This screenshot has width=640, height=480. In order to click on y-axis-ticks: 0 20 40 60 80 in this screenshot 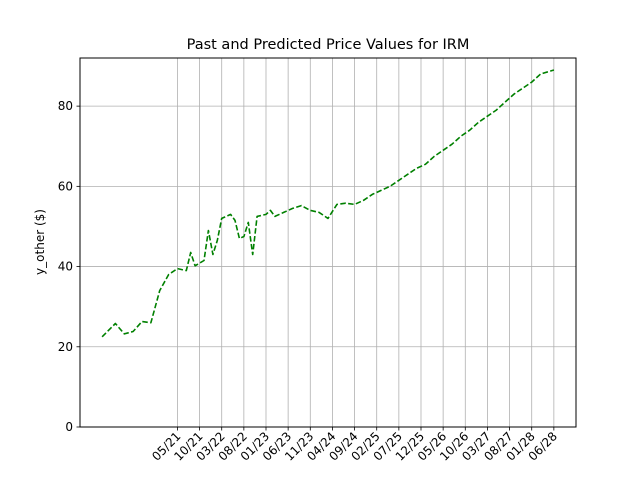, I will do `click(69, 266)`.